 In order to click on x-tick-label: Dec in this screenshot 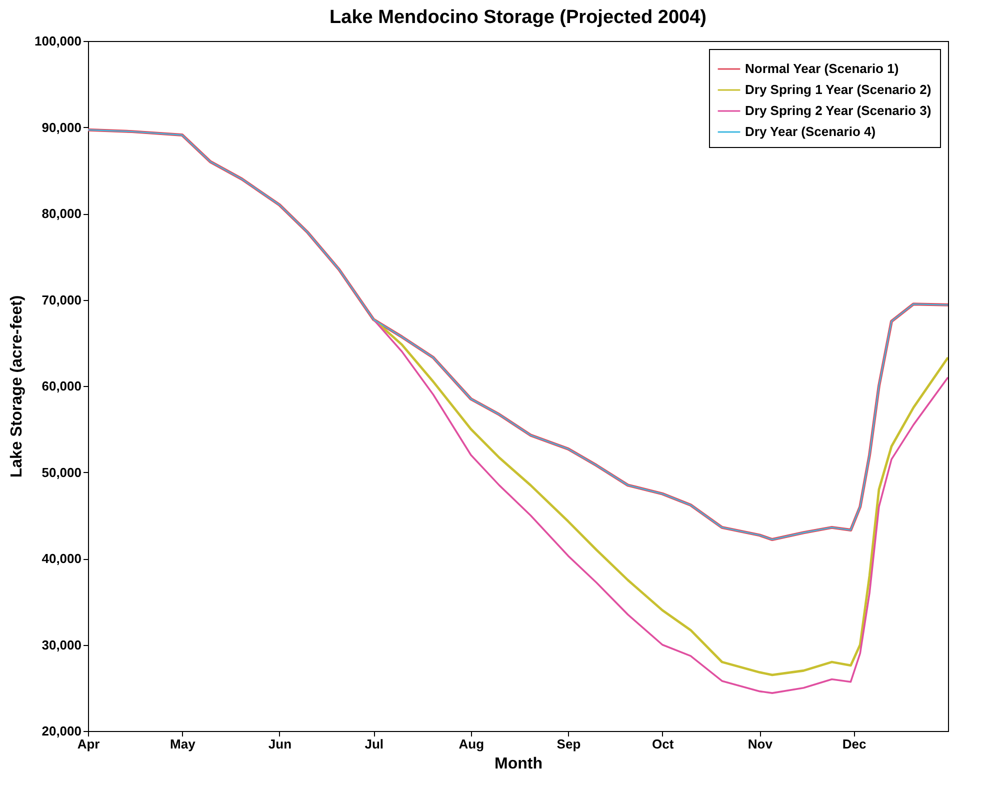, I will do `click(854, 744)`.